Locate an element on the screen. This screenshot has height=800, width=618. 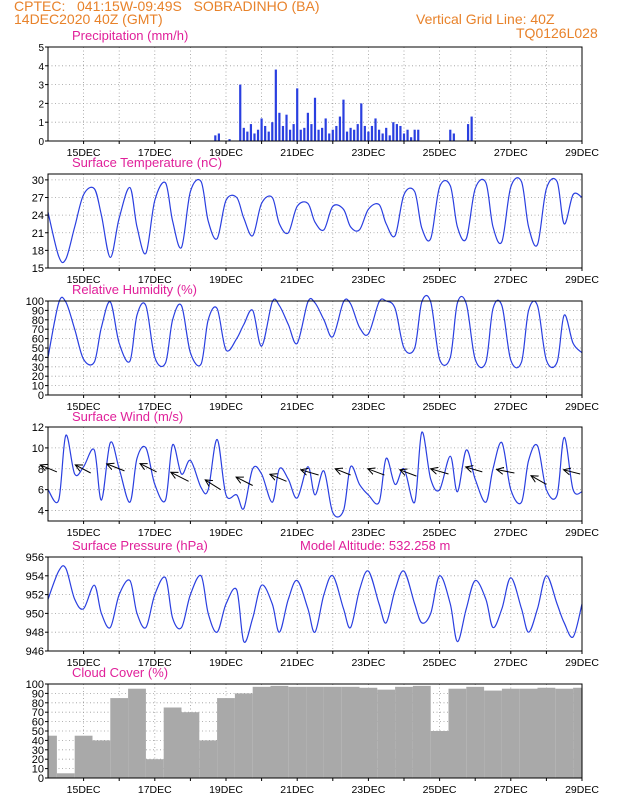
y-tick-label: 15 is located at coordinates (38, 269).